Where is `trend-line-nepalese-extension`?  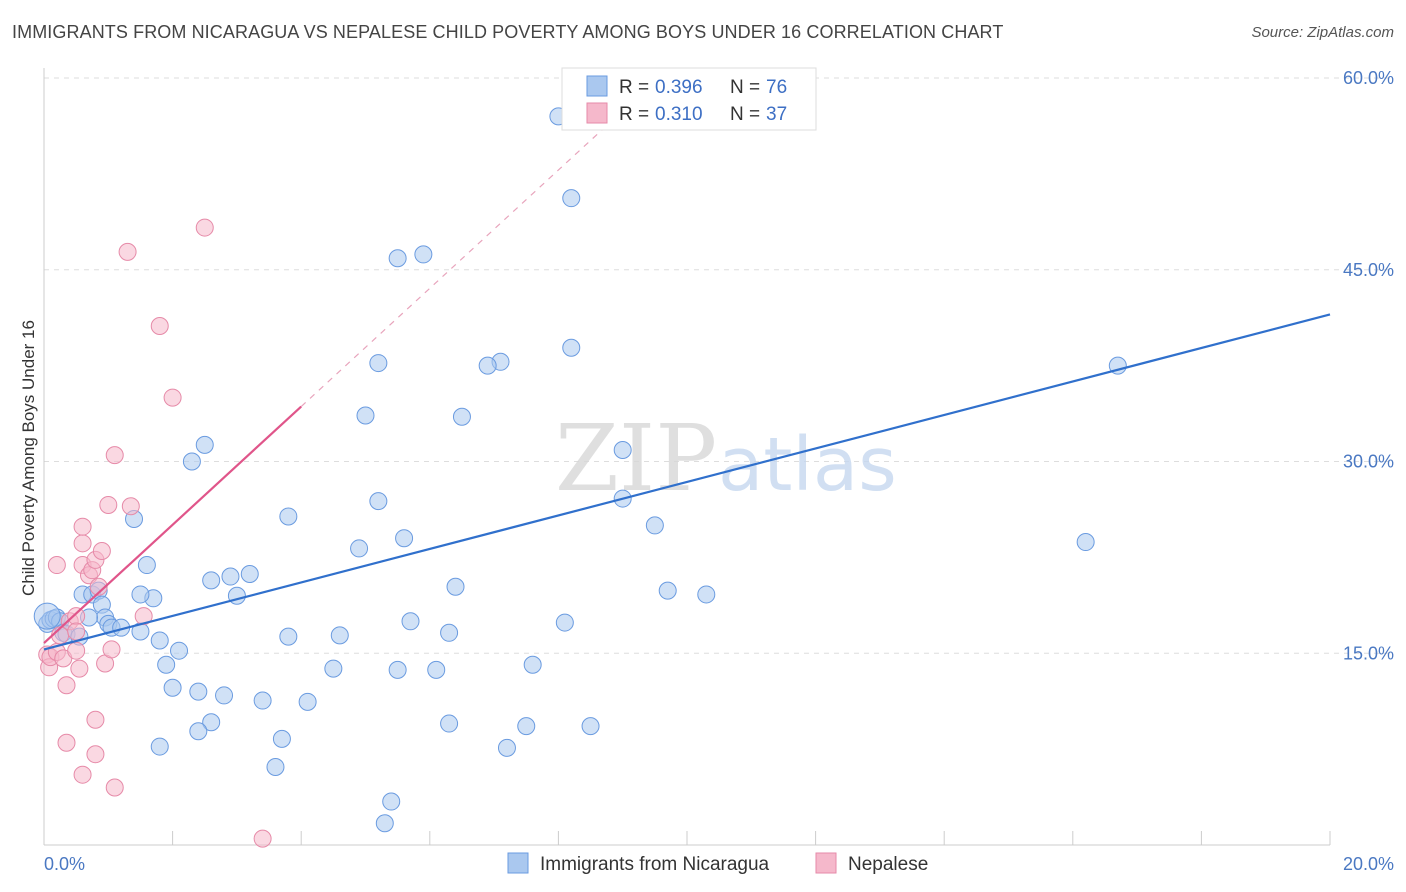 trend-line-nepalese-extension is located at coordinates (462, 258).